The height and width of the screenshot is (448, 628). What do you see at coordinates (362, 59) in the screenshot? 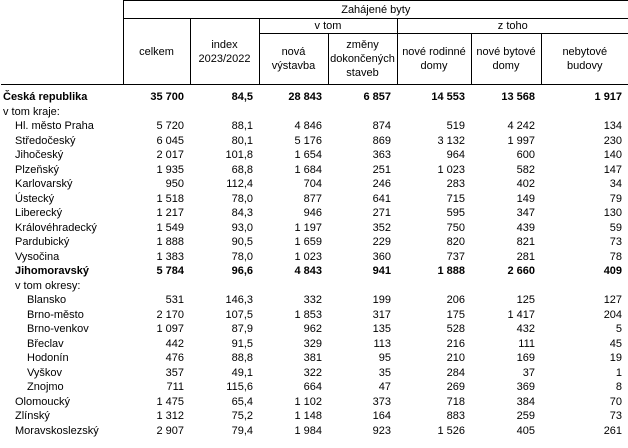
I see `header-zmeny-staveb: změny dokončených staveb` at bounding box center [362, 59].